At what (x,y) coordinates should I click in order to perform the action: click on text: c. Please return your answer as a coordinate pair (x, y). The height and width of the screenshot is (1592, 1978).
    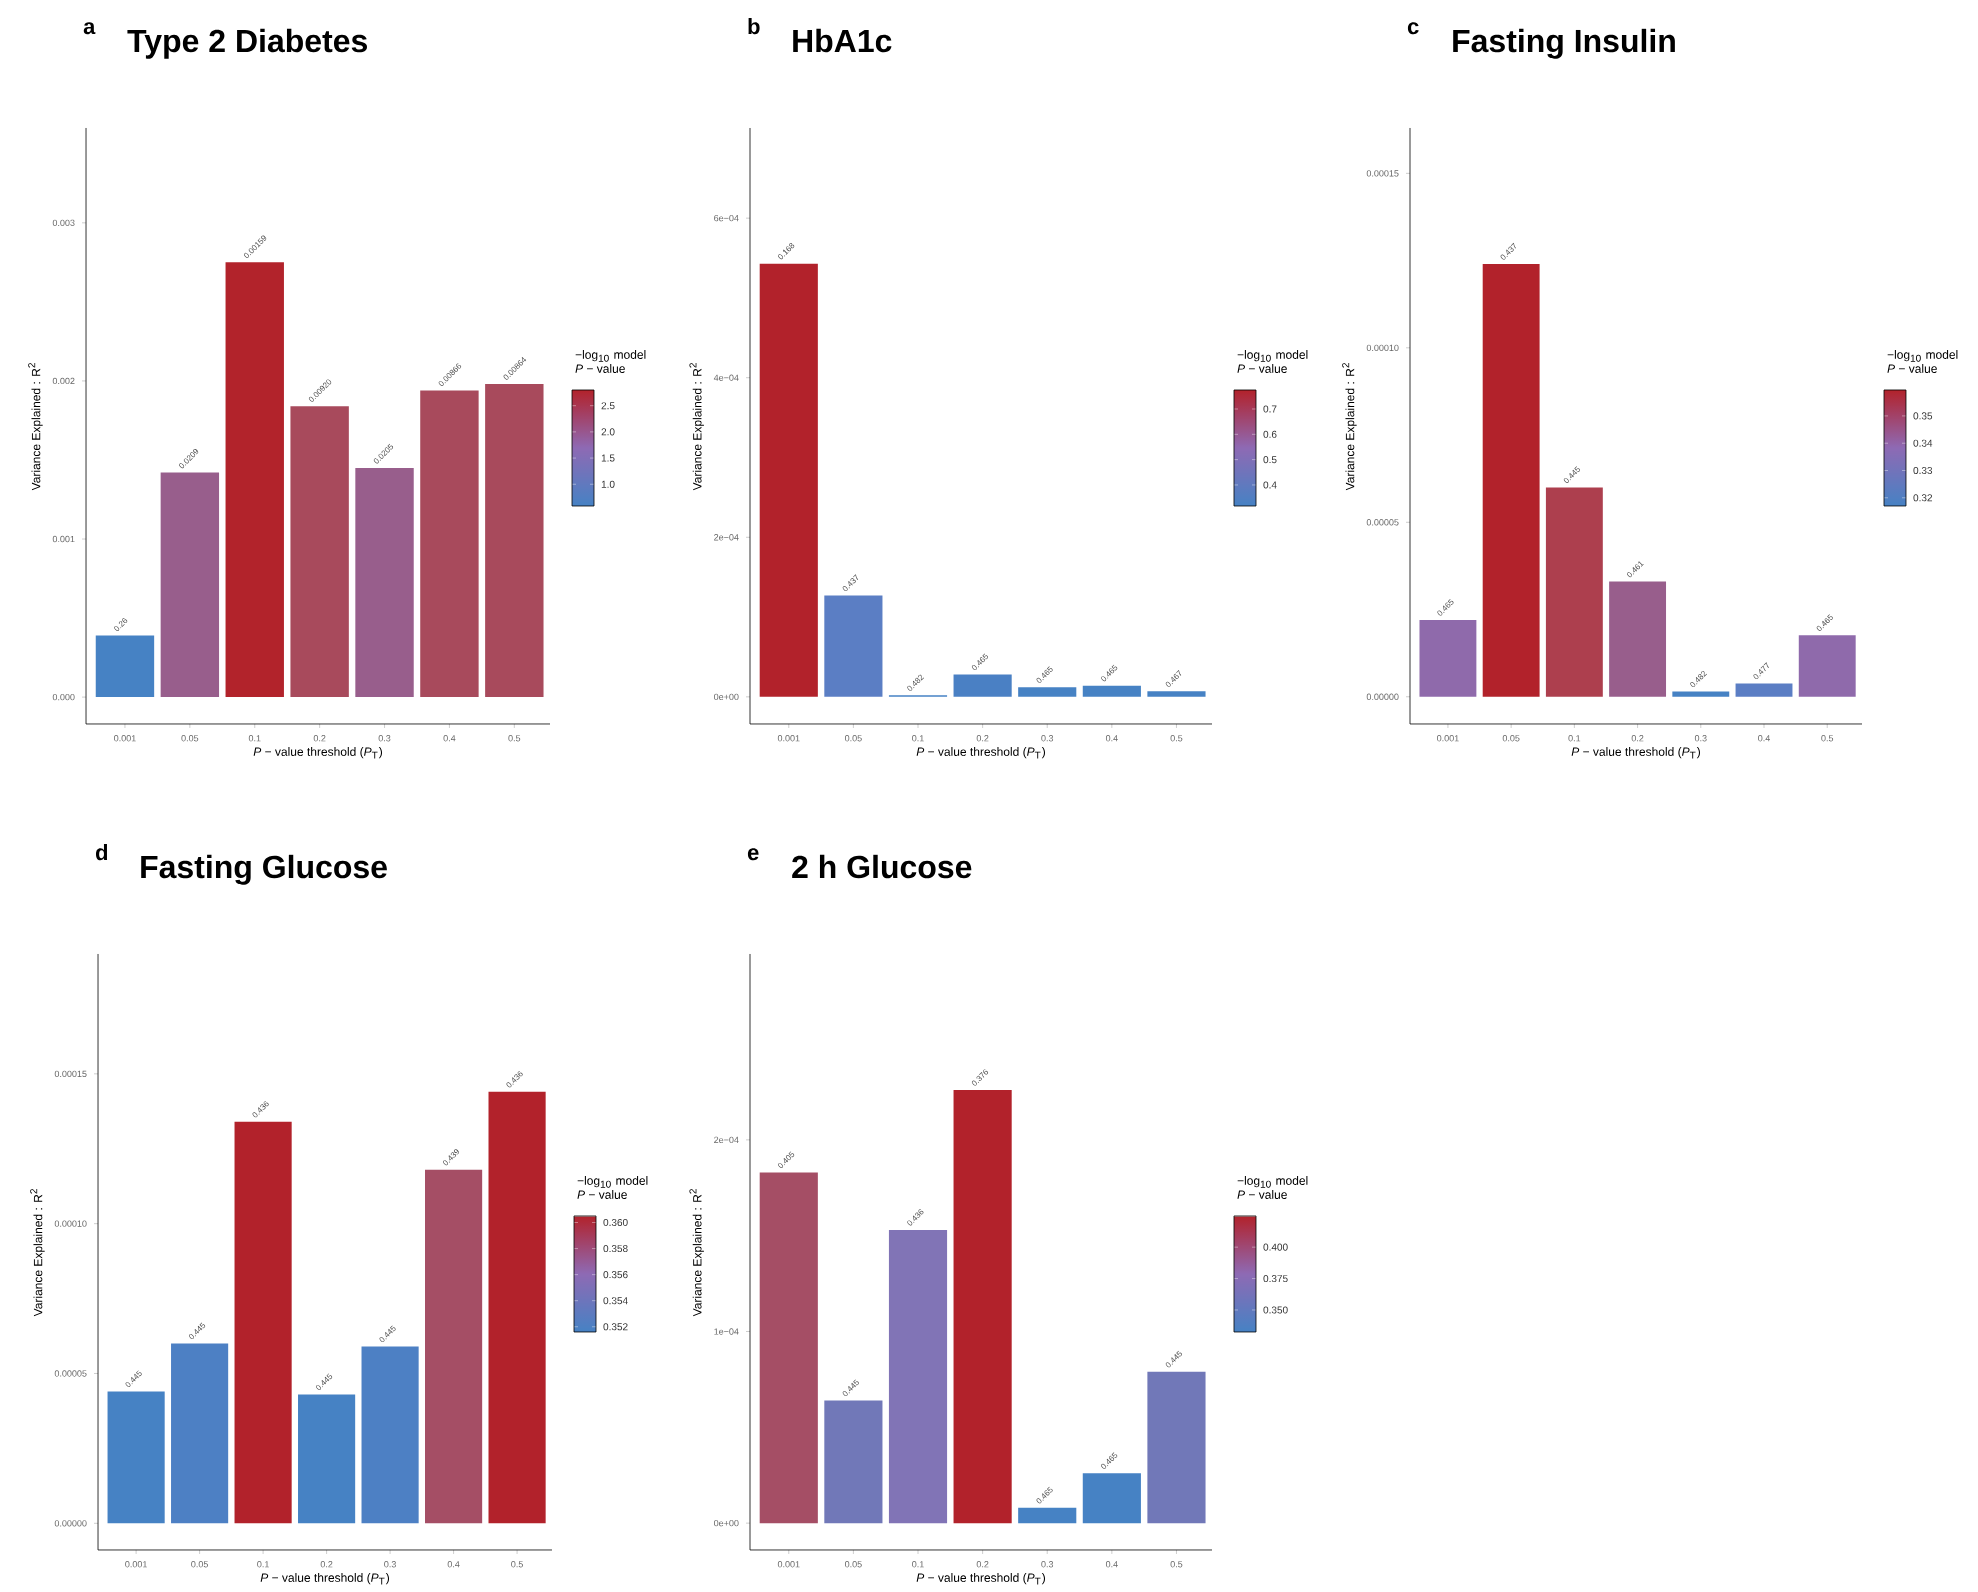
    Looking at the image, I should click on (1413, 28).